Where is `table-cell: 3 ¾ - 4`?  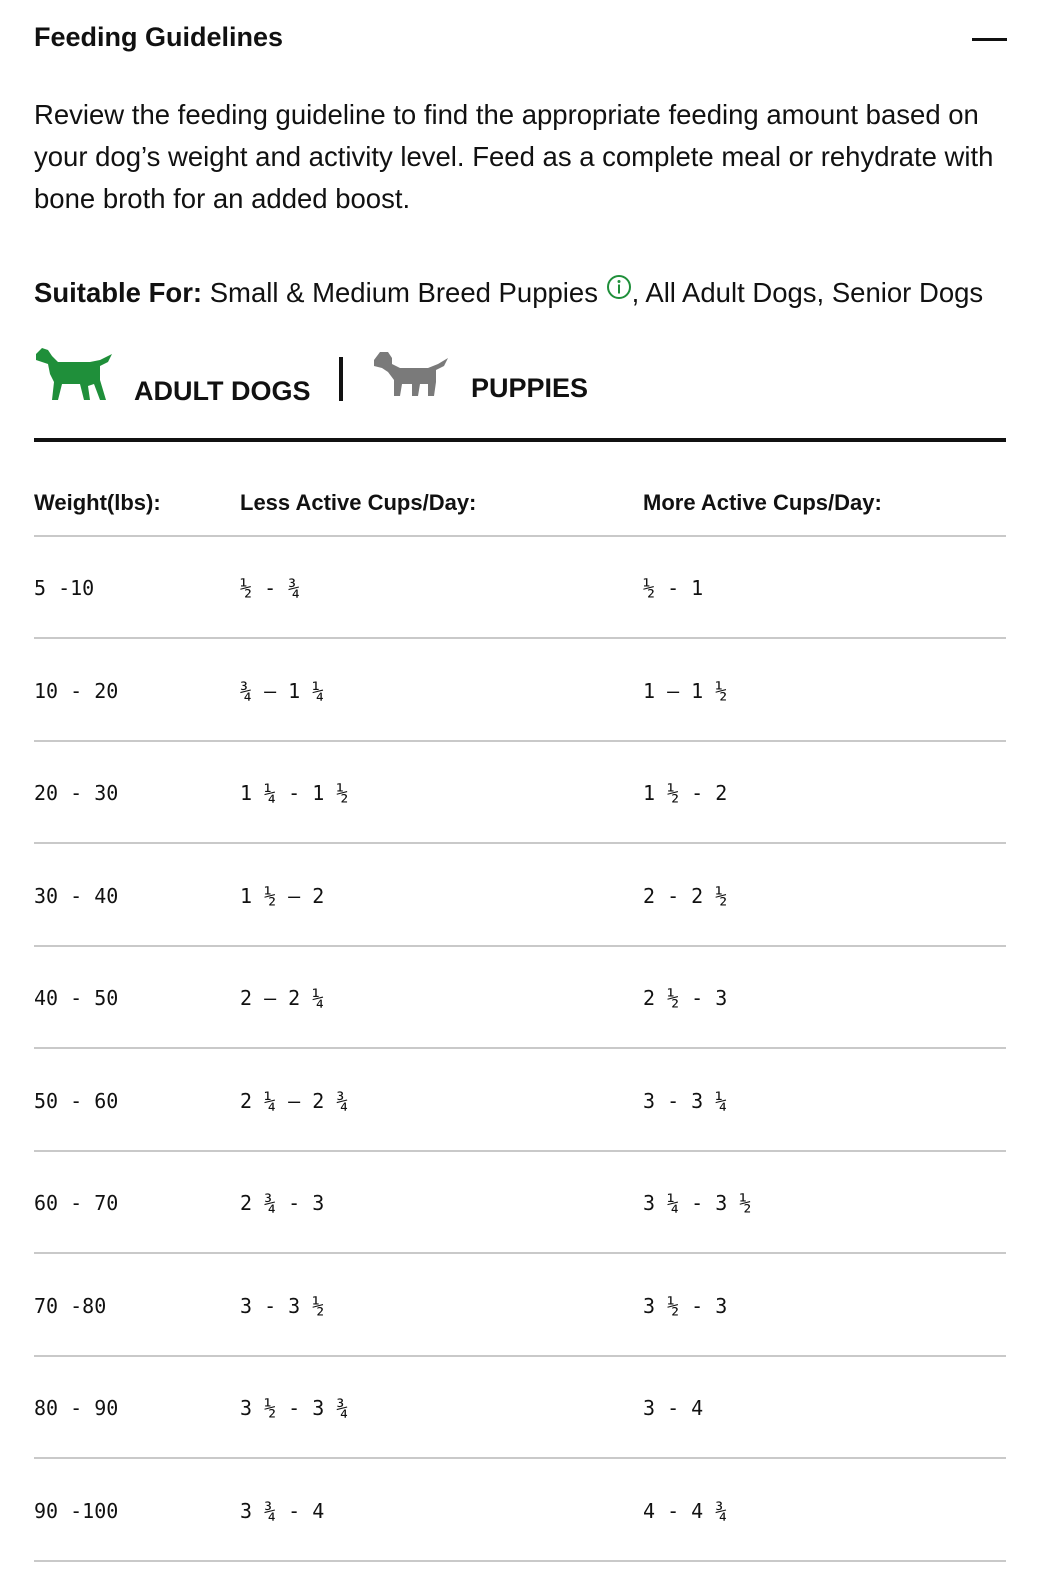 table-cell: 3 ¾ - 4 is located at coordinates (282, 1510).